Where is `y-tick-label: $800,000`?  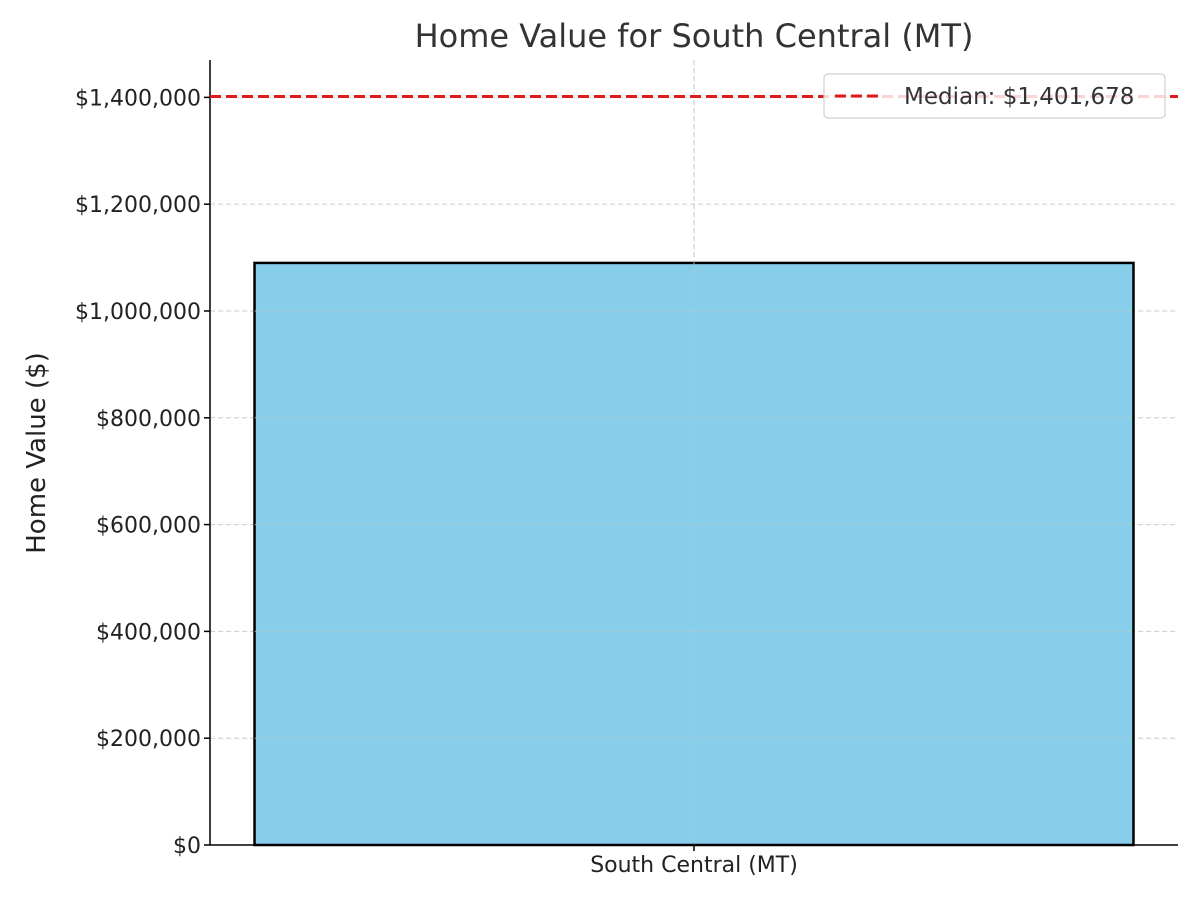 y-tick-label: $800,000 is located at coordinates (148, 419).